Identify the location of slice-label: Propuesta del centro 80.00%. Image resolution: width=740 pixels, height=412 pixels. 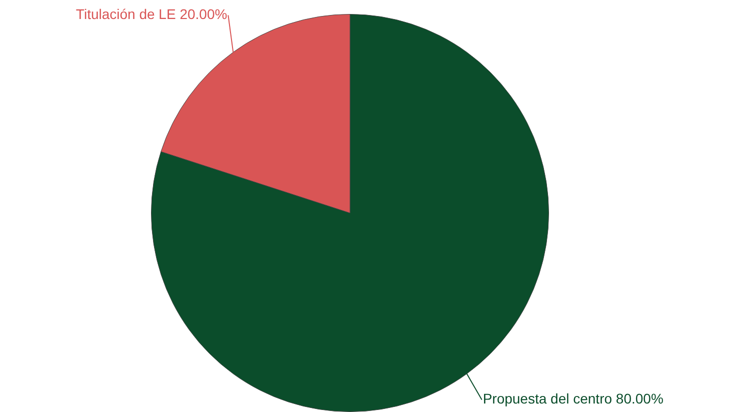
(573, 398).